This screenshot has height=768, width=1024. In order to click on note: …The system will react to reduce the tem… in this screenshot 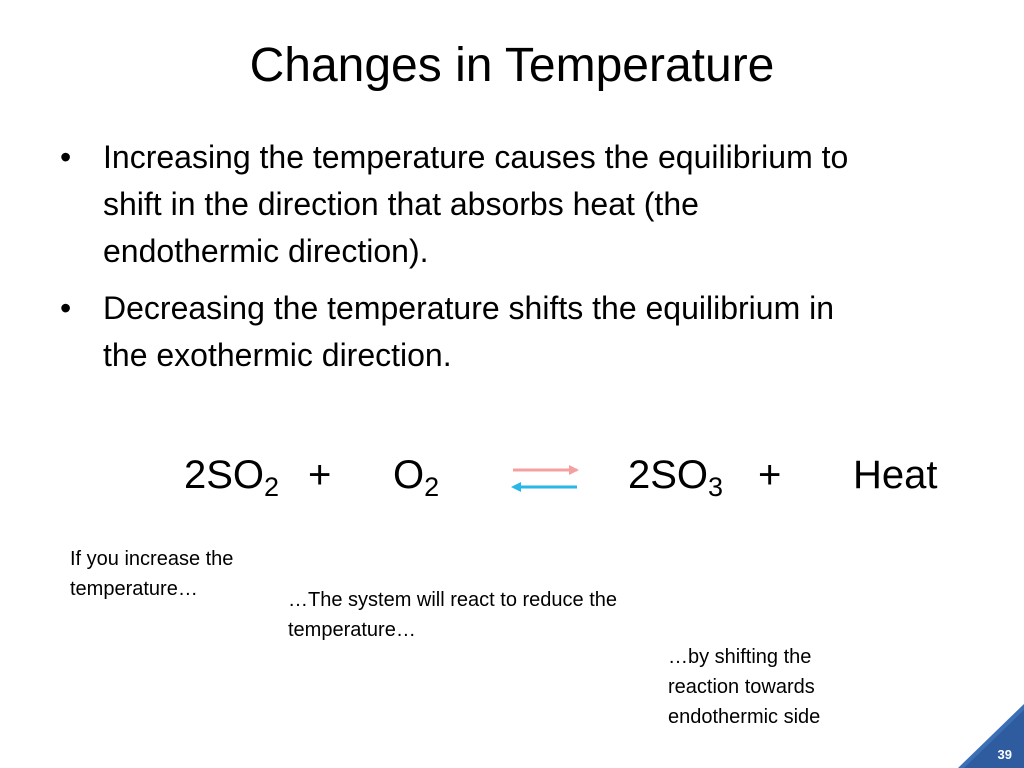, I will do `click(453, 615)`.